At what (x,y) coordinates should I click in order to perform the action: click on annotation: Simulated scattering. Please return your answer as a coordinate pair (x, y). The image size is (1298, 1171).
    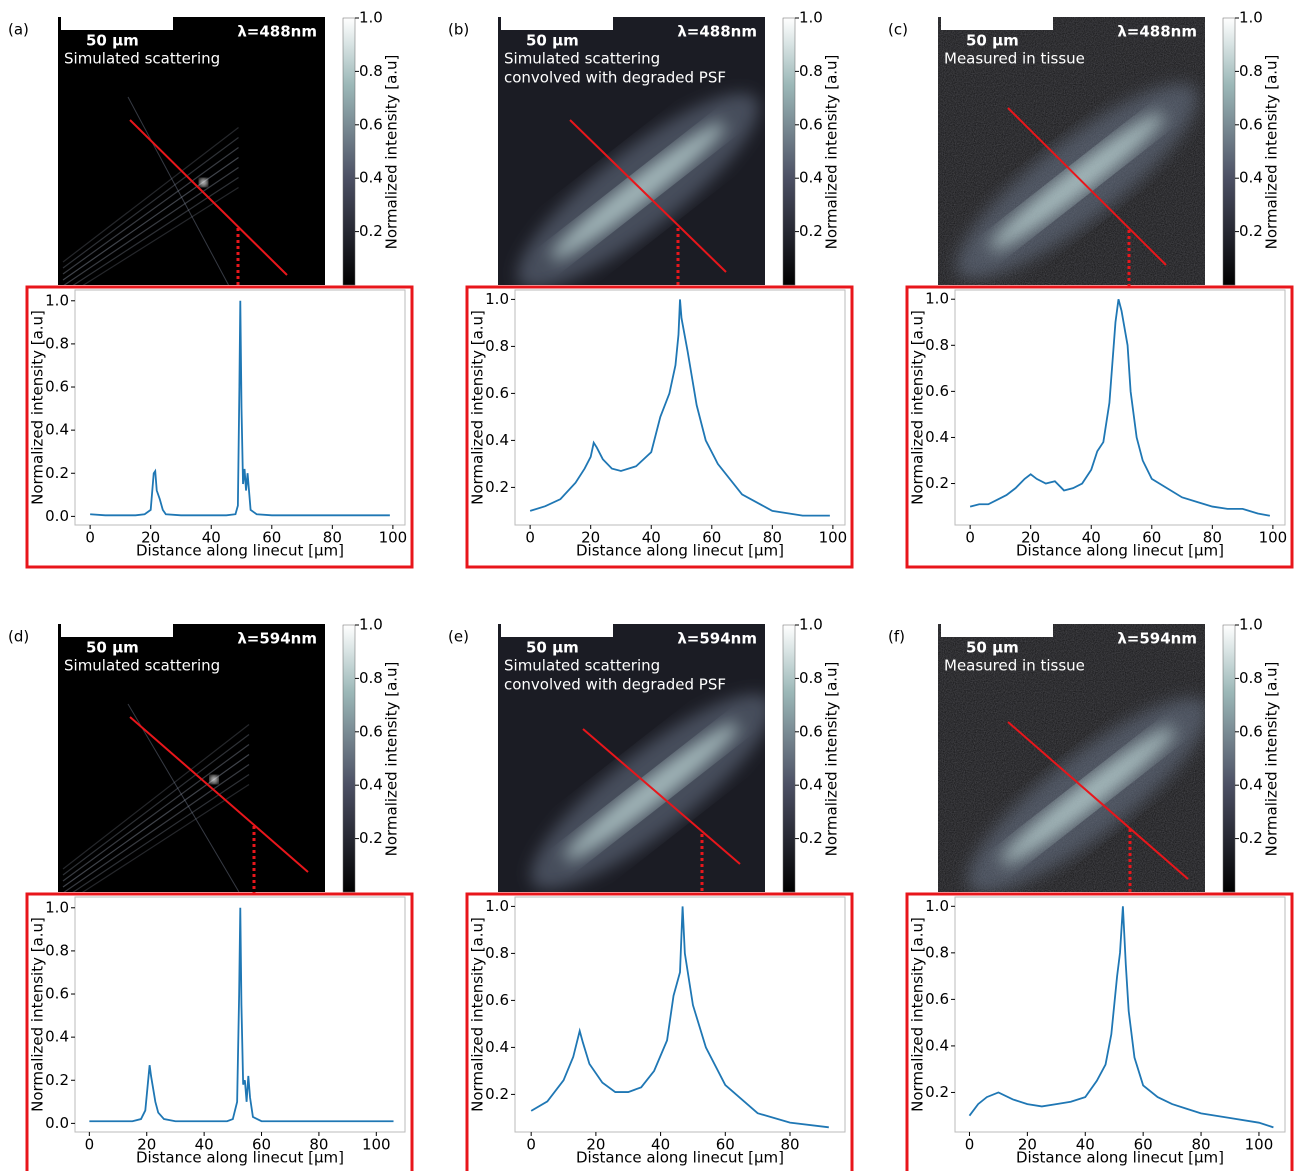
    Looking at the image, I should click on (142, 59).